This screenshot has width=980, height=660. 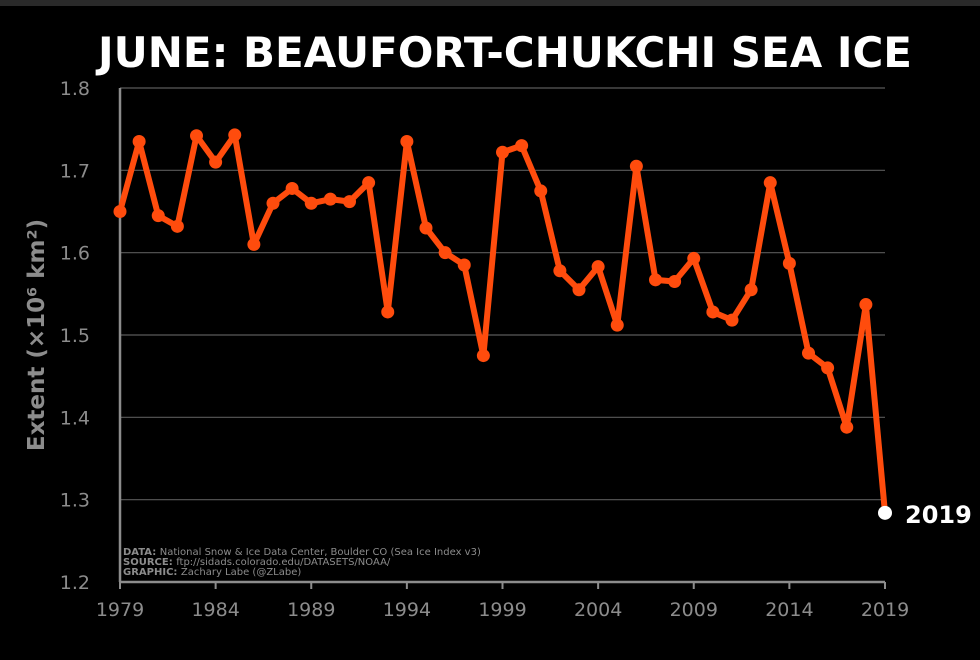 I want to click on x-tick-label: 1984, so click(x=215, y=610).